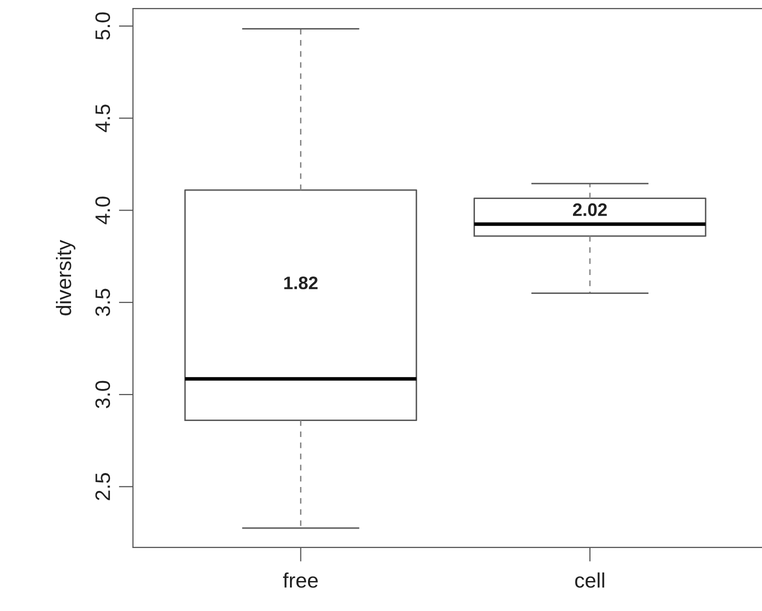 This screenshot has height=611, width=762. What do you see at coordinates (102, 210) in the screenshot?
I see `y-tick-label: 4.0` at bounding box center [102, 210].